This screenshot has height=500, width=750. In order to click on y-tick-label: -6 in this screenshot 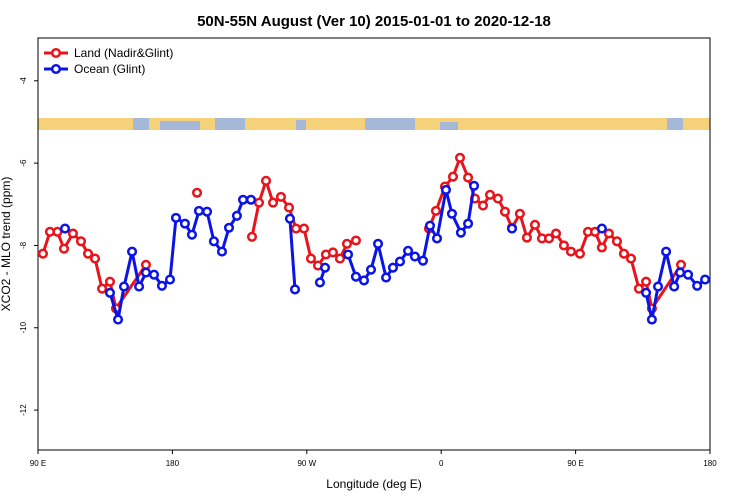, I will do `click(23, 163)`.